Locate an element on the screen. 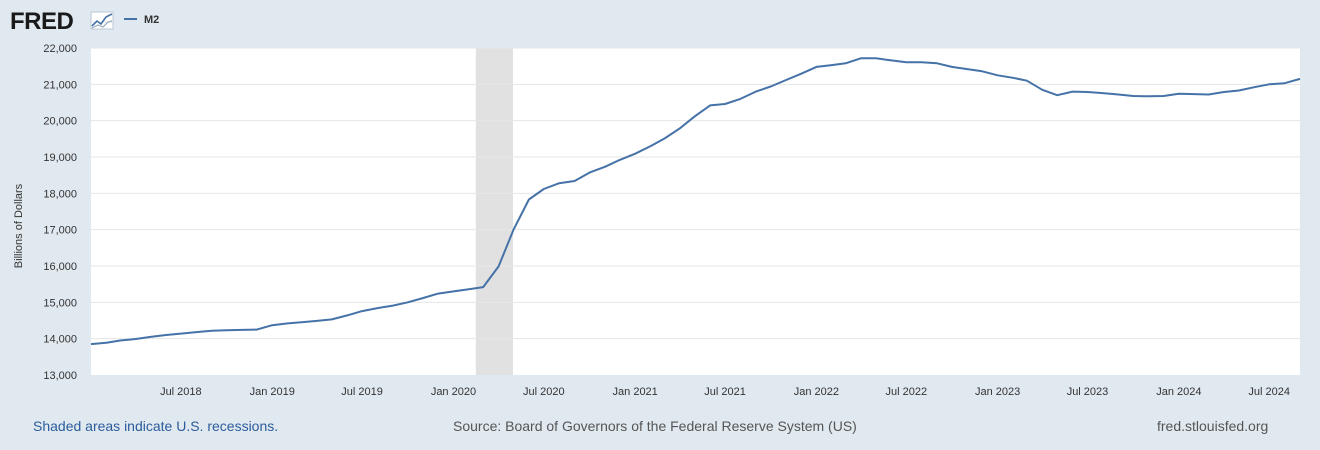 This screenshot has width=1320, height=450. x-tick-label: Jul 2019 is located at coordinates (362, 392).